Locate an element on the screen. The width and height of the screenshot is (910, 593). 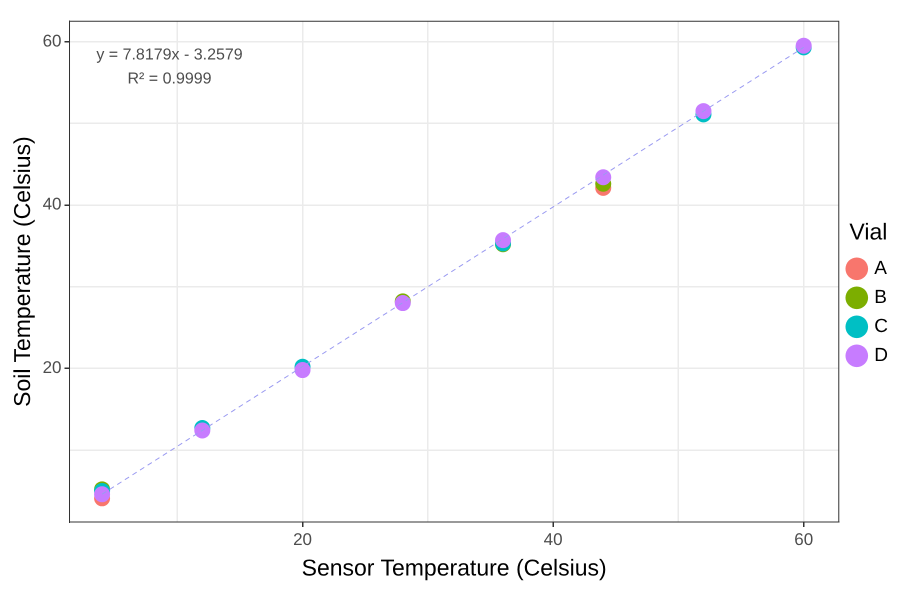
annotation: R² = 0.9999 is located at coordinates (169, 79).